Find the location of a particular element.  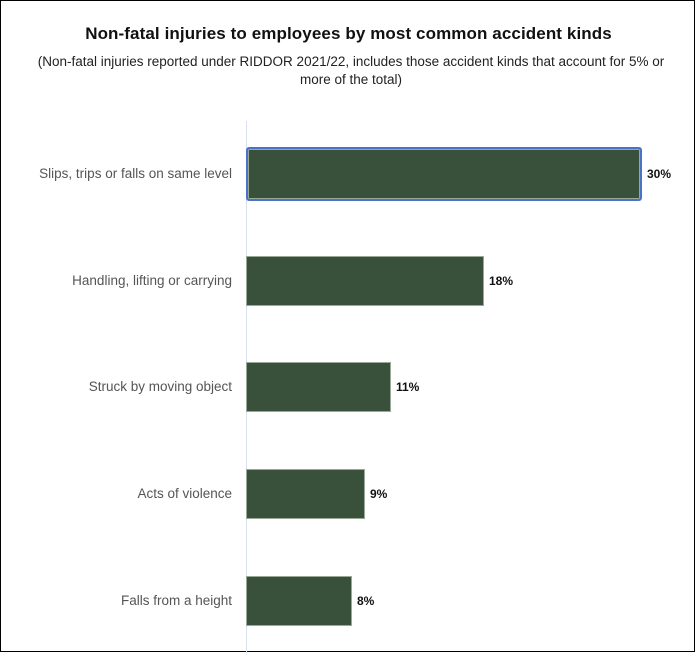

bar-row: Acts of violence 9% is located at coordinates (348, 495).